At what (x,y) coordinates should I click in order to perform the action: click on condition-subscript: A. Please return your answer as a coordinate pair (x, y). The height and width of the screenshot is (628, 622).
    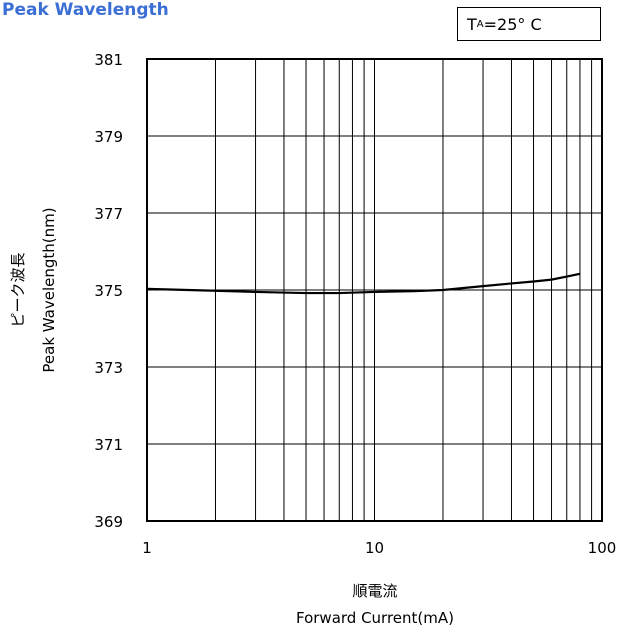
    Looking at the image, I should click on (480, 24).